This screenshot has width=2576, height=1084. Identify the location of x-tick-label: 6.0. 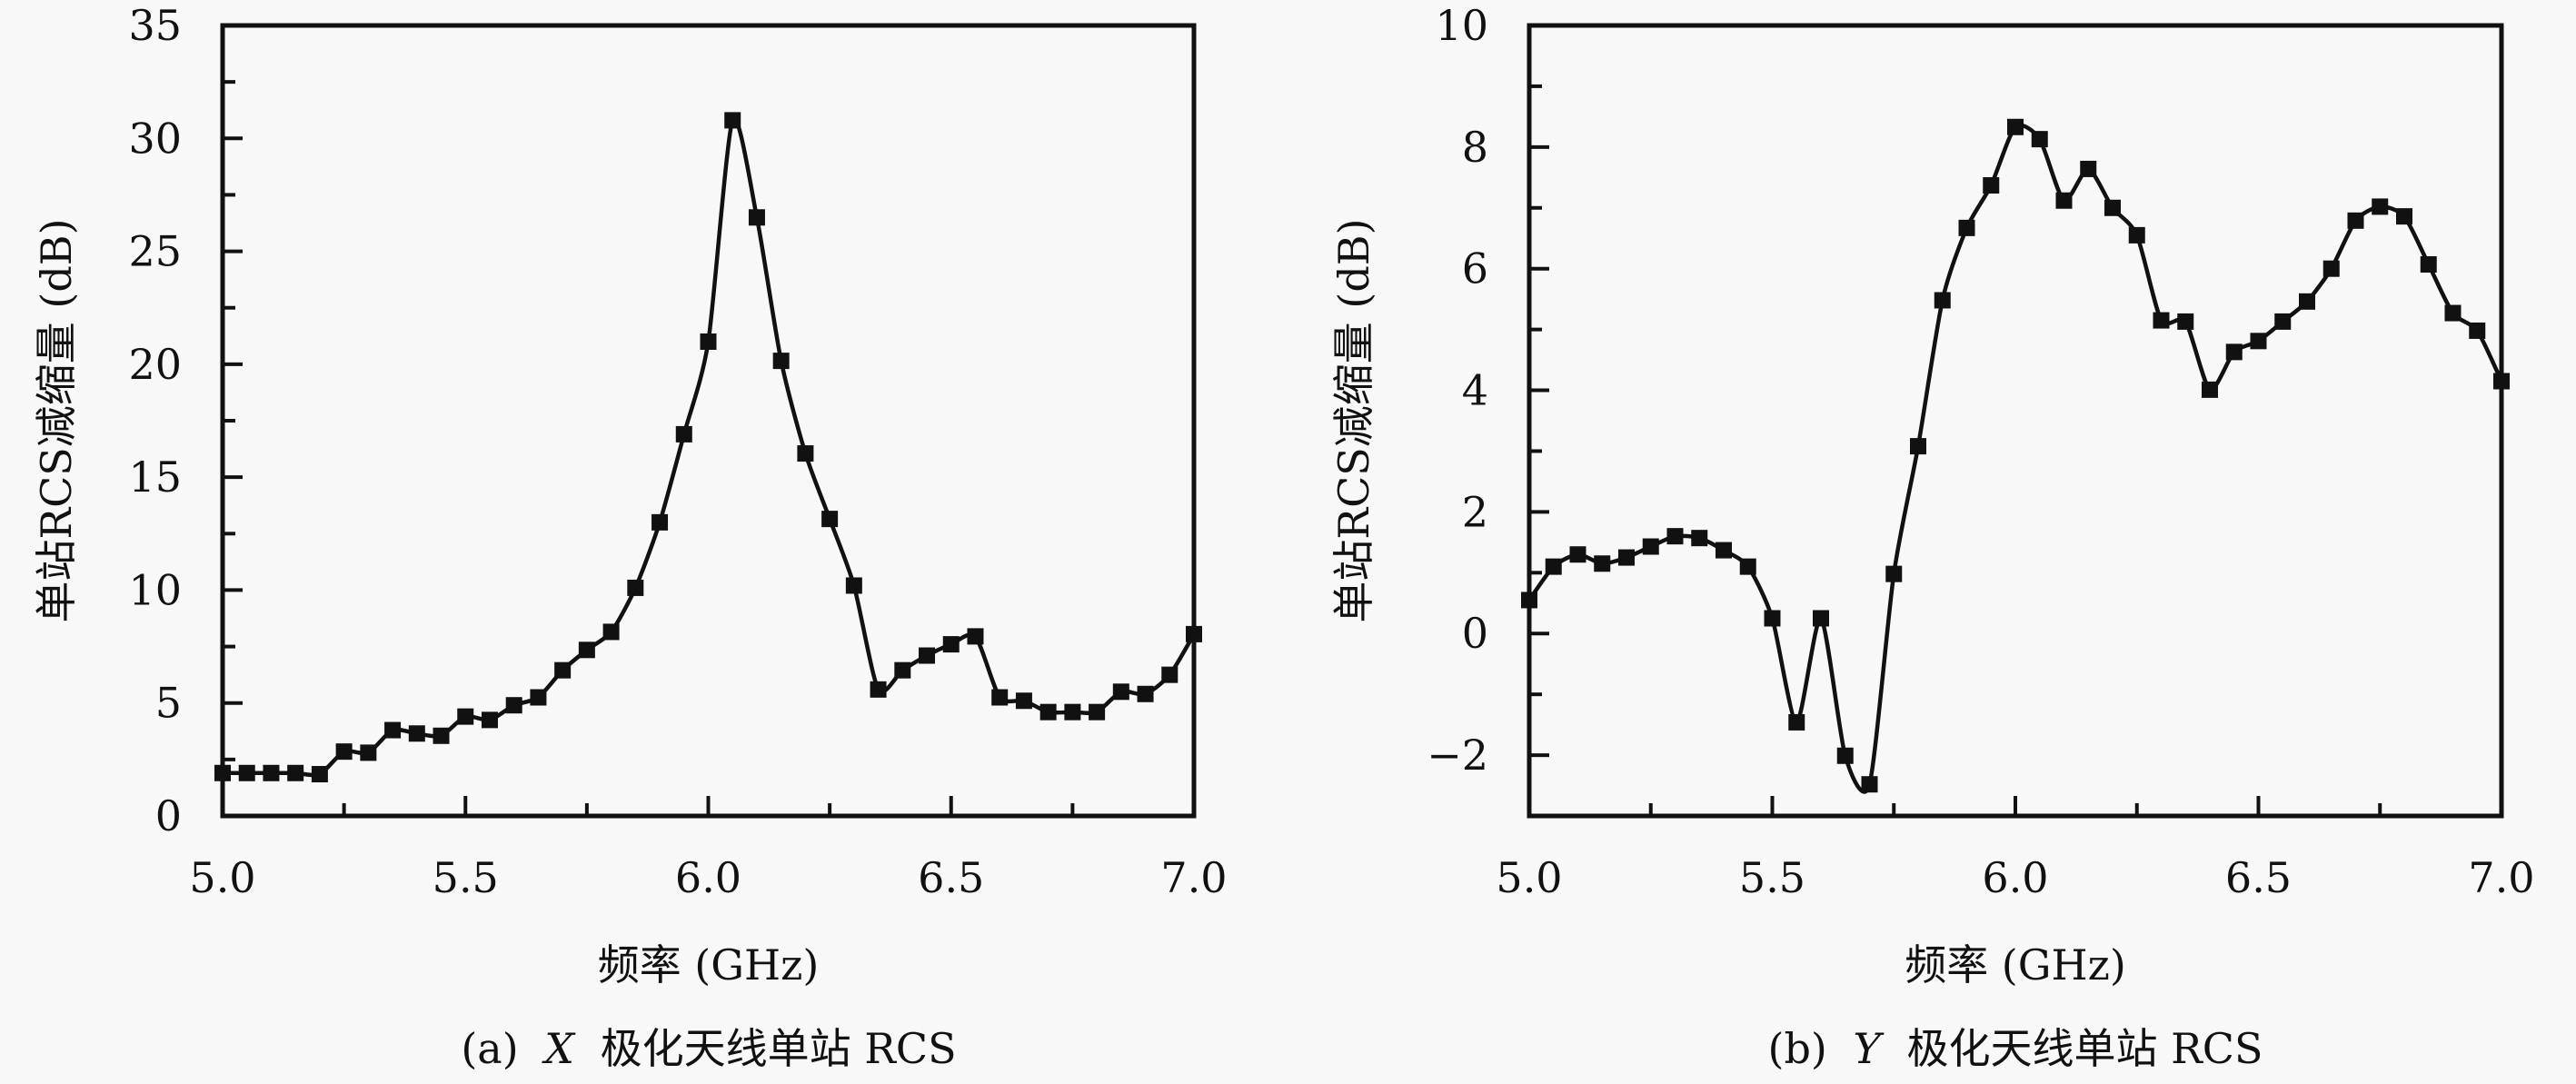
(2015, 877).